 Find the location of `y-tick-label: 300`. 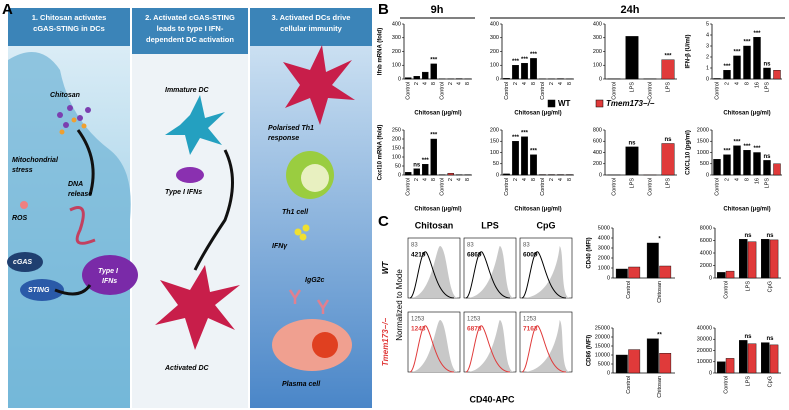

y-tick-label: 300 is located at coordinates (494, 38).